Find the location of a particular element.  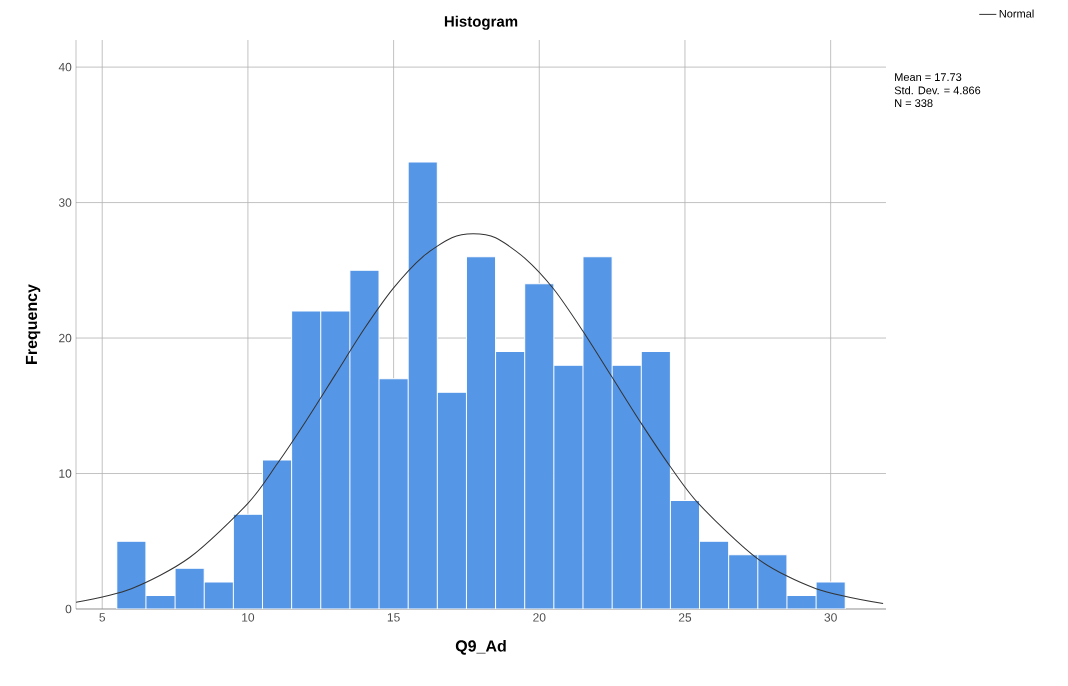

y-tick-label: 10 is located at coordinates (65, 473).